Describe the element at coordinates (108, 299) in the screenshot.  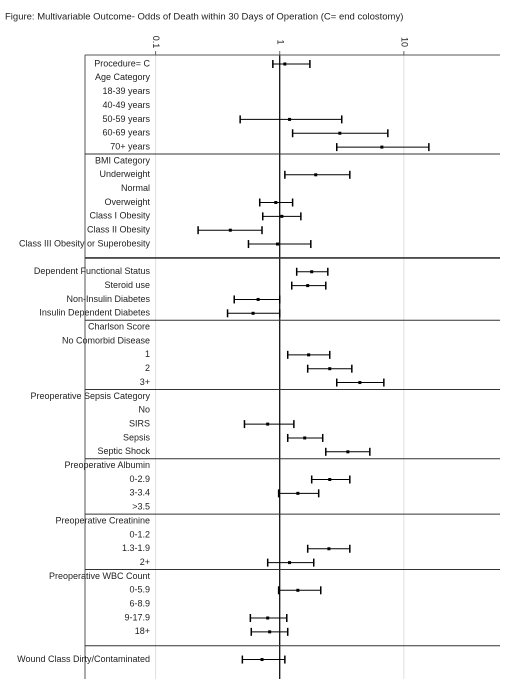
I see `row-label: Non-Insulin Diabetes` at that location.